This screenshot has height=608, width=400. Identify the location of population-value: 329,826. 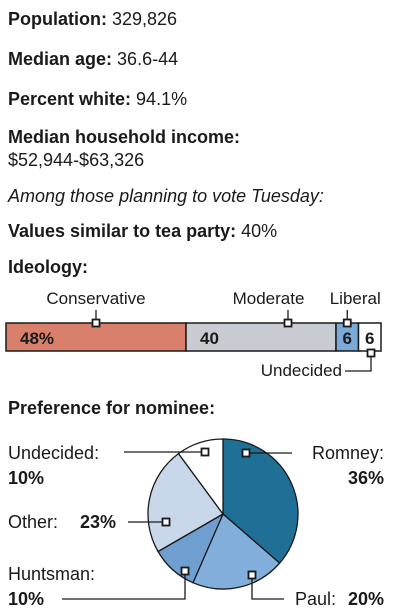
(145, 19).